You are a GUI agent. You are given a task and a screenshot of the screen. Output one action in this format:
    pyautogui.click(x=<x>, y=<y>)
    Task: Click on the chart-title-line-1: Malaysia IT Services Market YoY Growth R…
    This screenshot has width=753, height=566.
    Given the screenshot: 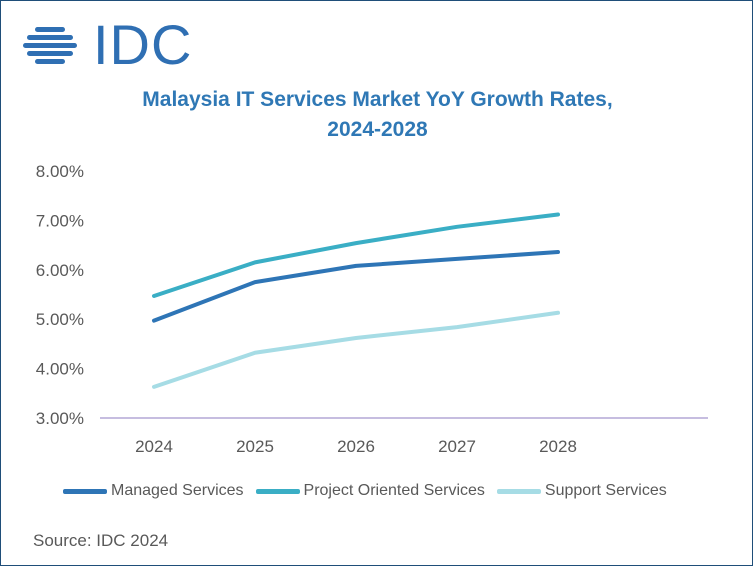 What is the action you would take?
    pyautogui.click(x=377, y=99)
    